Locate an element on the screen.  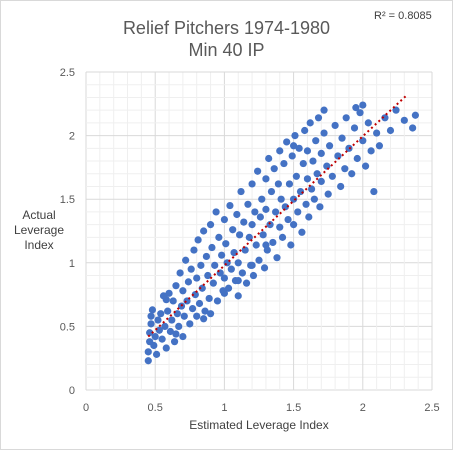
y-tick-label: 2.5 is located at coordinates (67, 73).